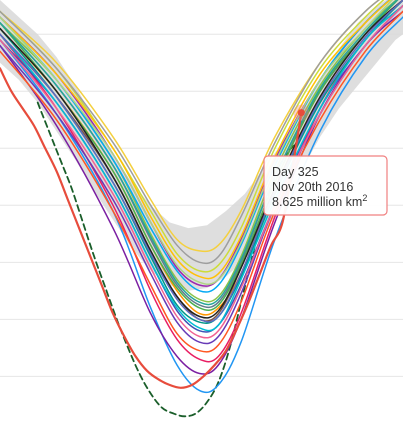 The image size is (403, 422). I want to click on hover-marker, so click(301, 112).